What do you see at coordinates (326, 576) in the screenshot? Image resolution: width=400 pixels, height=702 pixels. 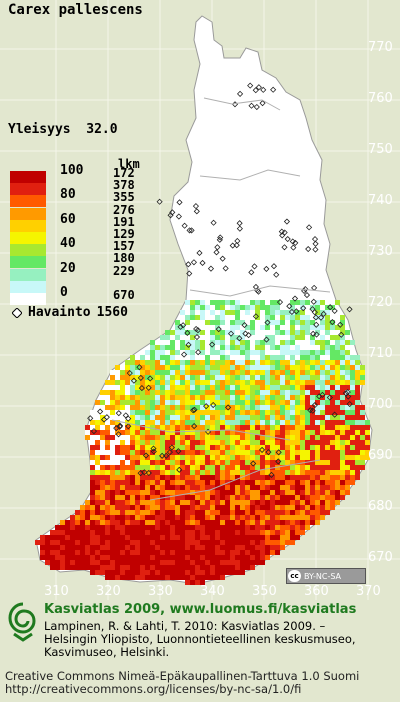 I see `cc-badge: cc BY-NC-SA` at bounding box center [326, 576].